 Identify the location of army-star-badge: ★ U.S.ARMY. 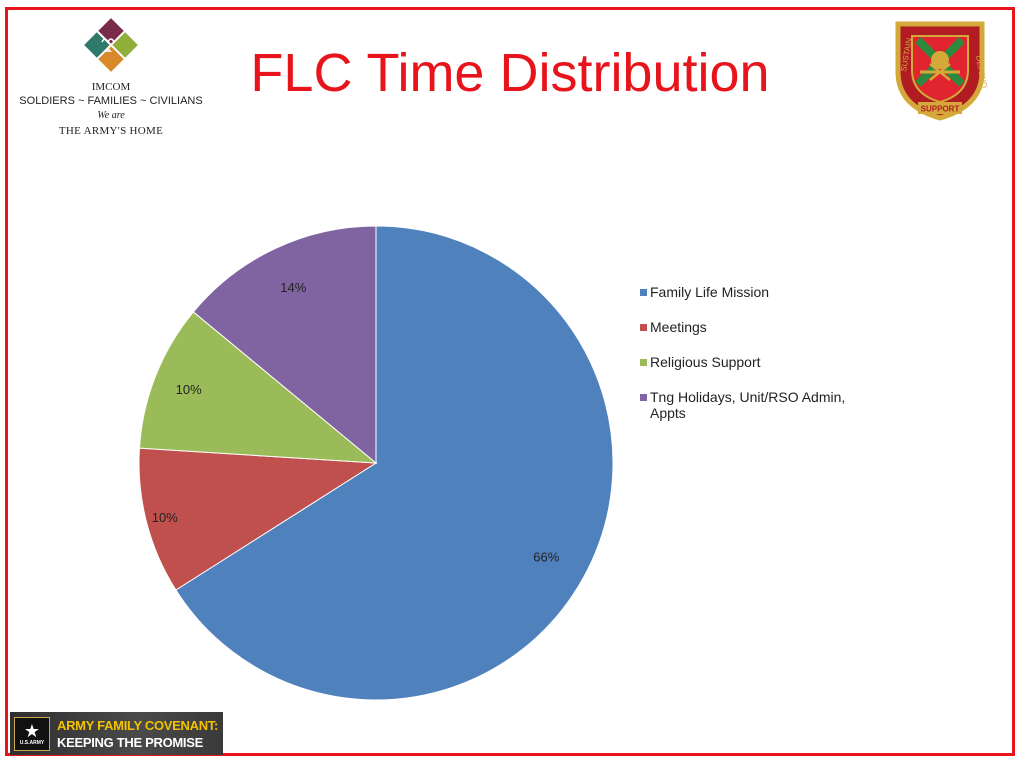
(32, 734).